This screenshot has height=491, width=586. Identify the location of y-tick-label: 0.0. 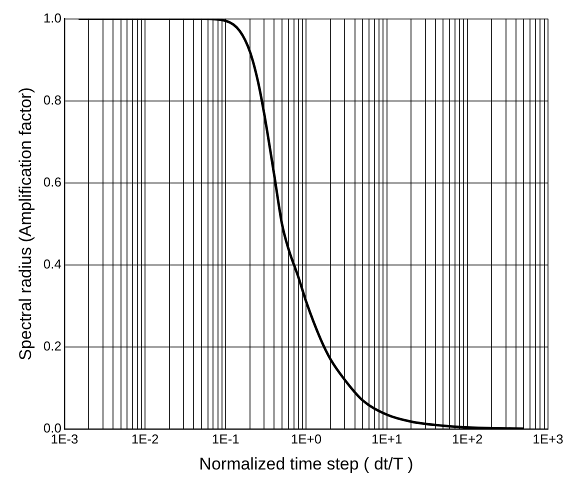
(52, 428).